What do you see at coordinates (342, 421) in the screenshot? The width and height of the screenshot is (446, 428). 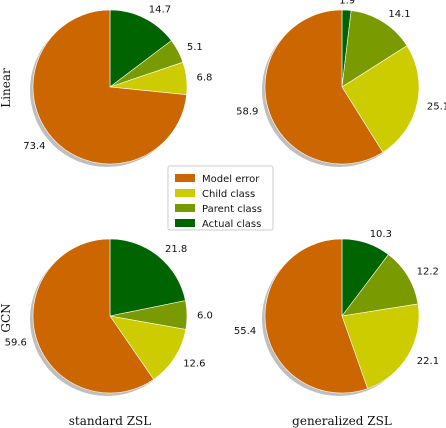 I see `column-label-generalized-zsl: generalized ZSL` at bounding box center [342, 421].